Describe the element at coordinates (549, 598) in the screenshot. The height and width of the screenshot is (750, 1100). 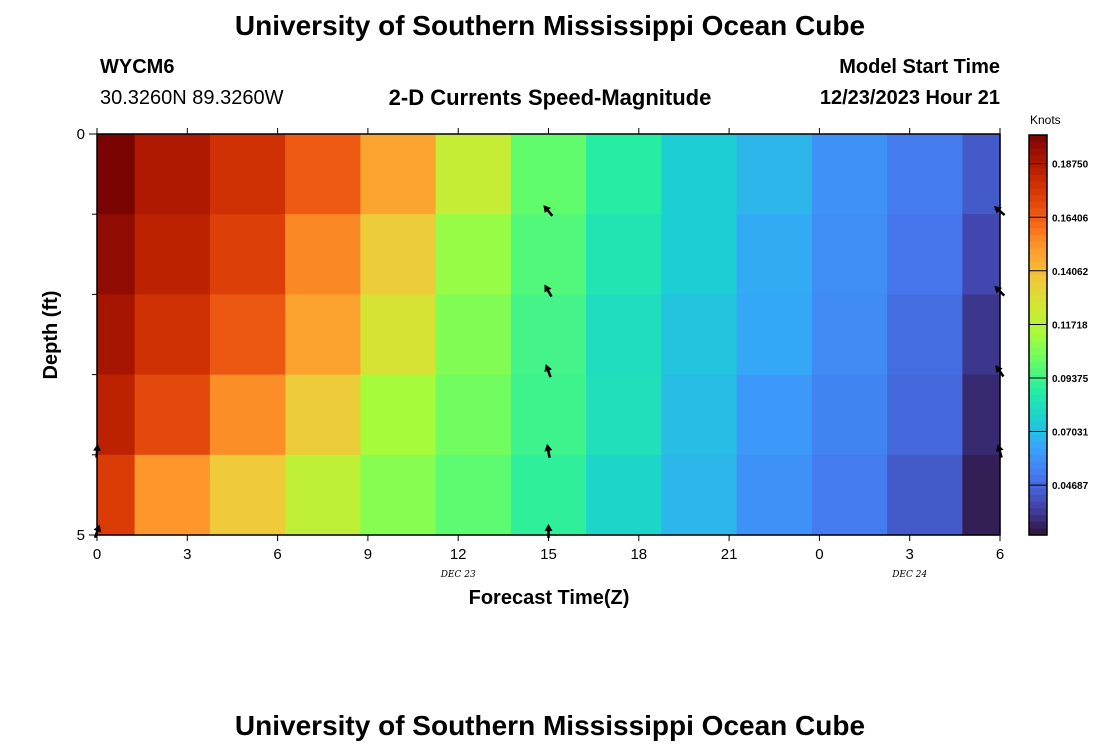
I see `x-axis-label: Forecast Time(Z)` at that location.